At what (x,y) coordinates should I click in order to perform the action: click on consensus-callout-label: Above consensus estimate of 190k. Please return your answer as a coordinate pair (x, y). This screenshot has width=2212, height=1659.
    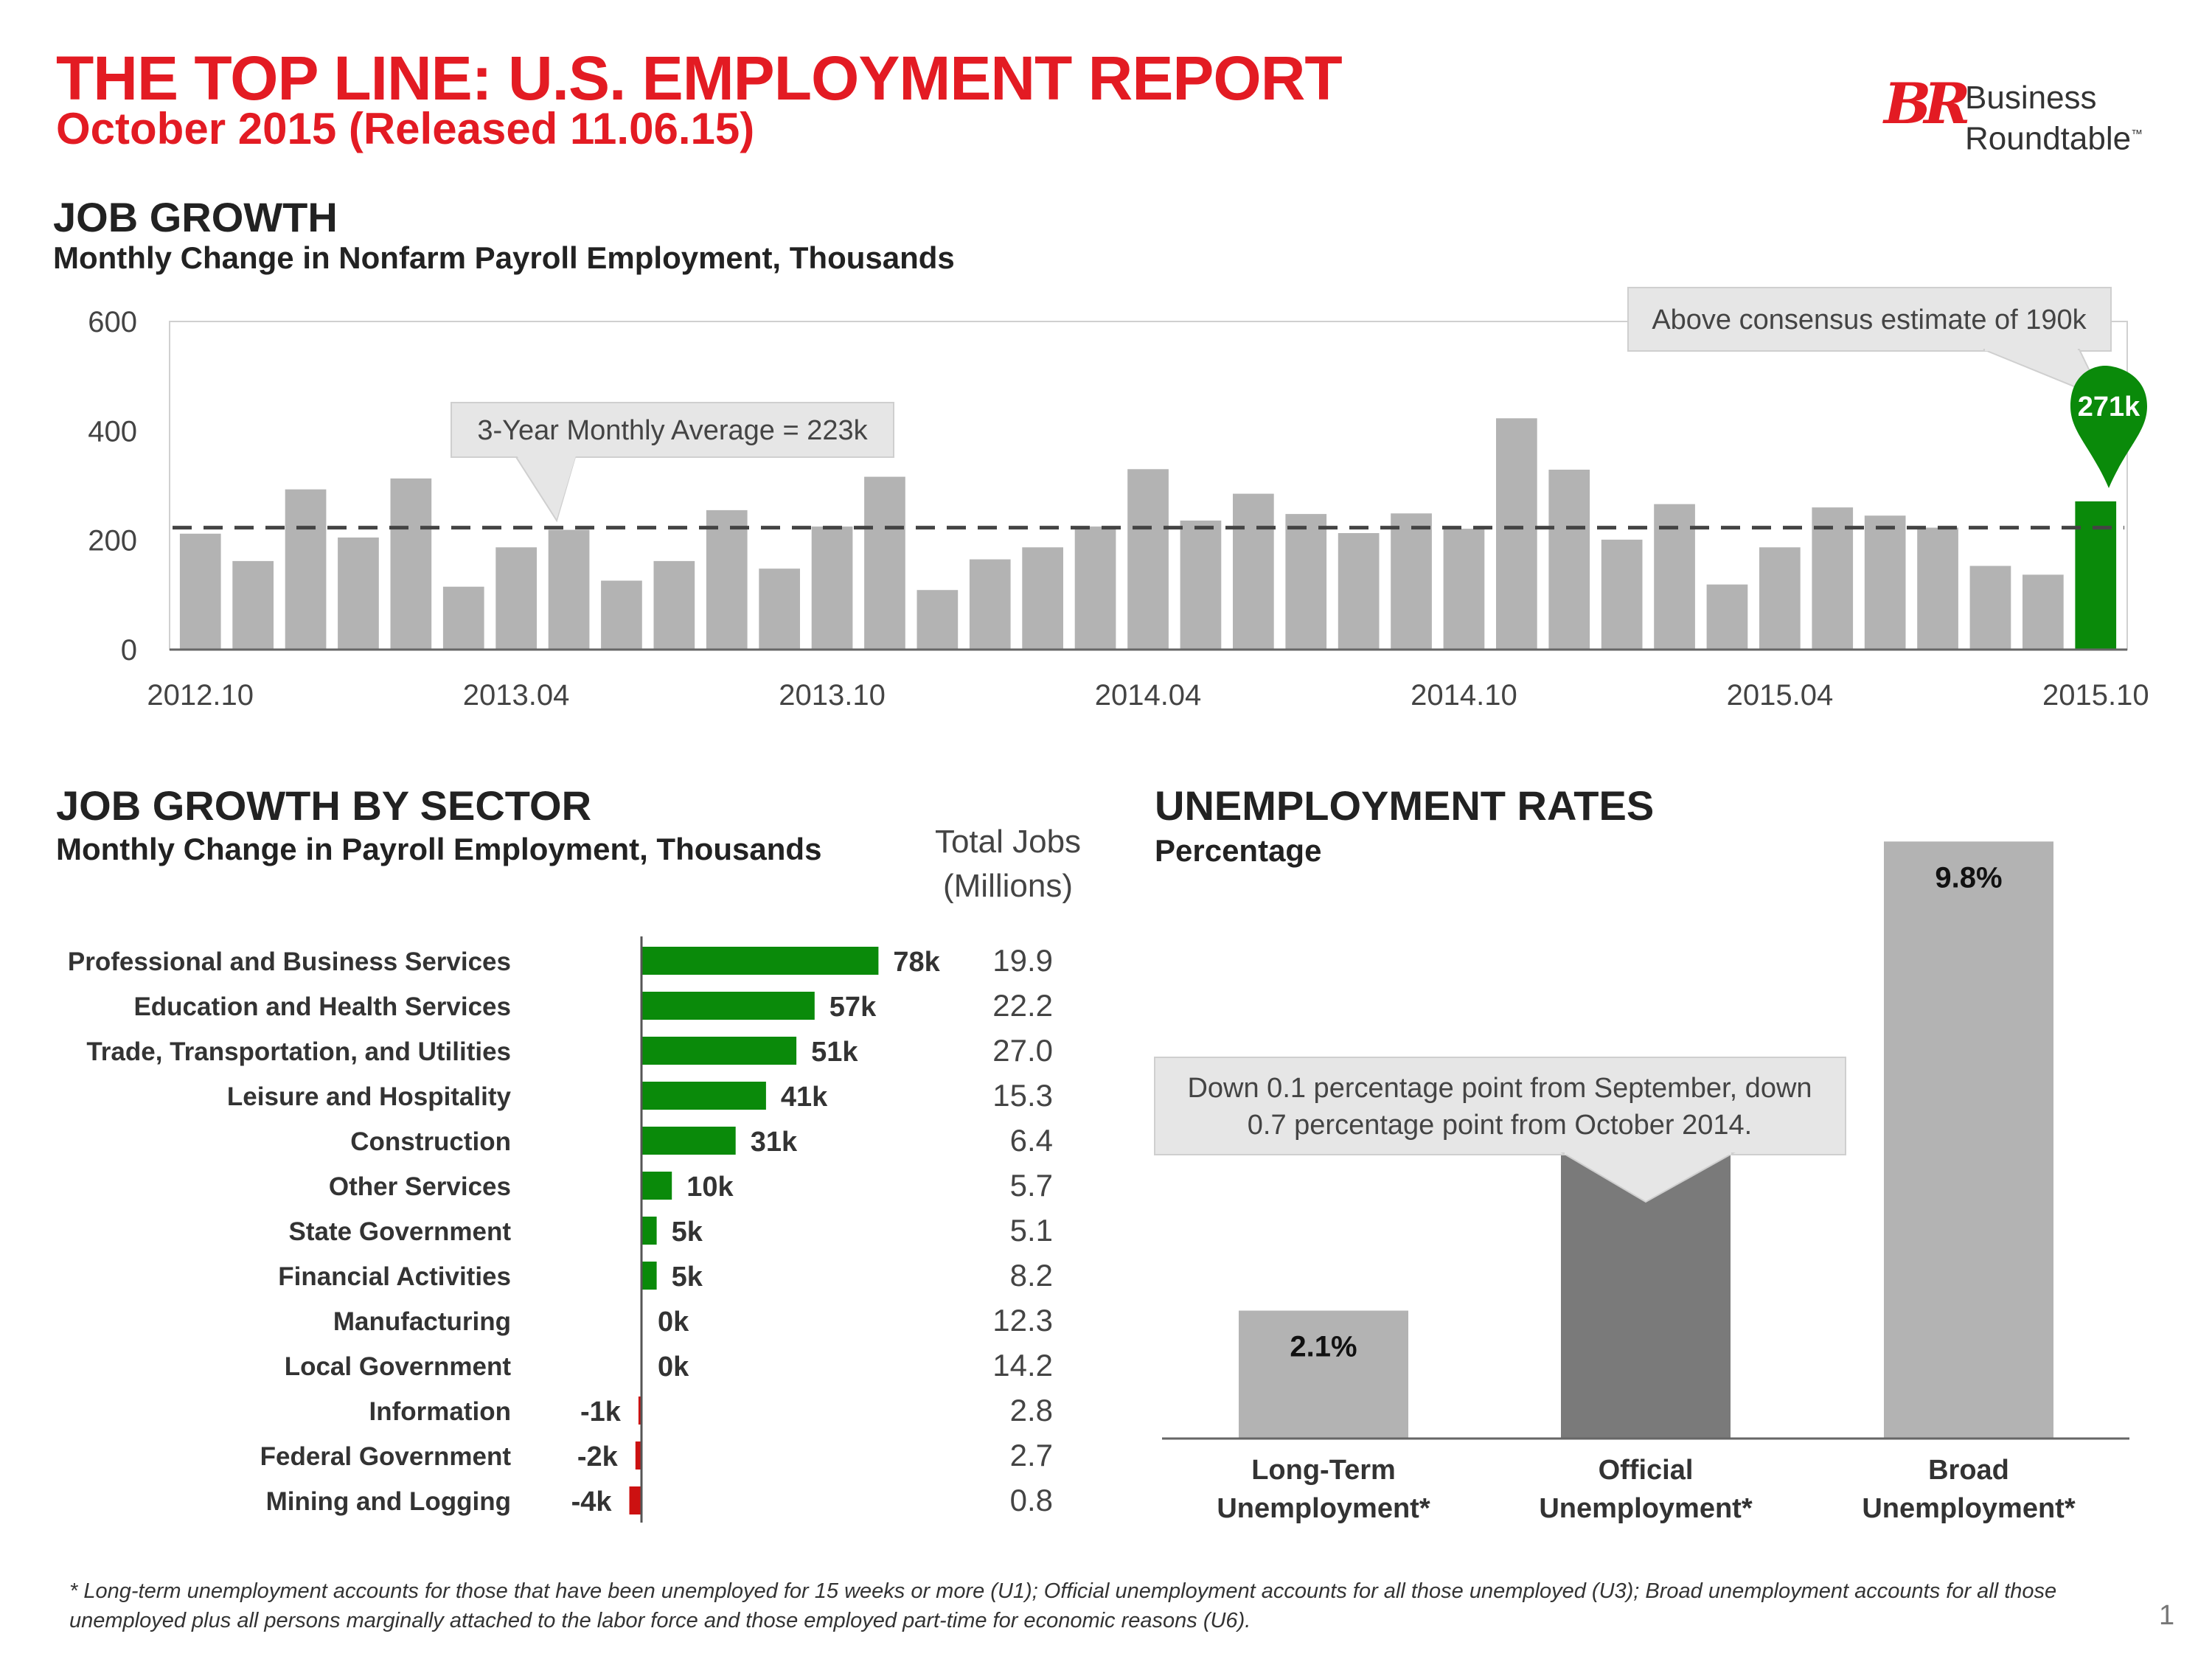
    Looking at the image, I should click on (1869, 320).